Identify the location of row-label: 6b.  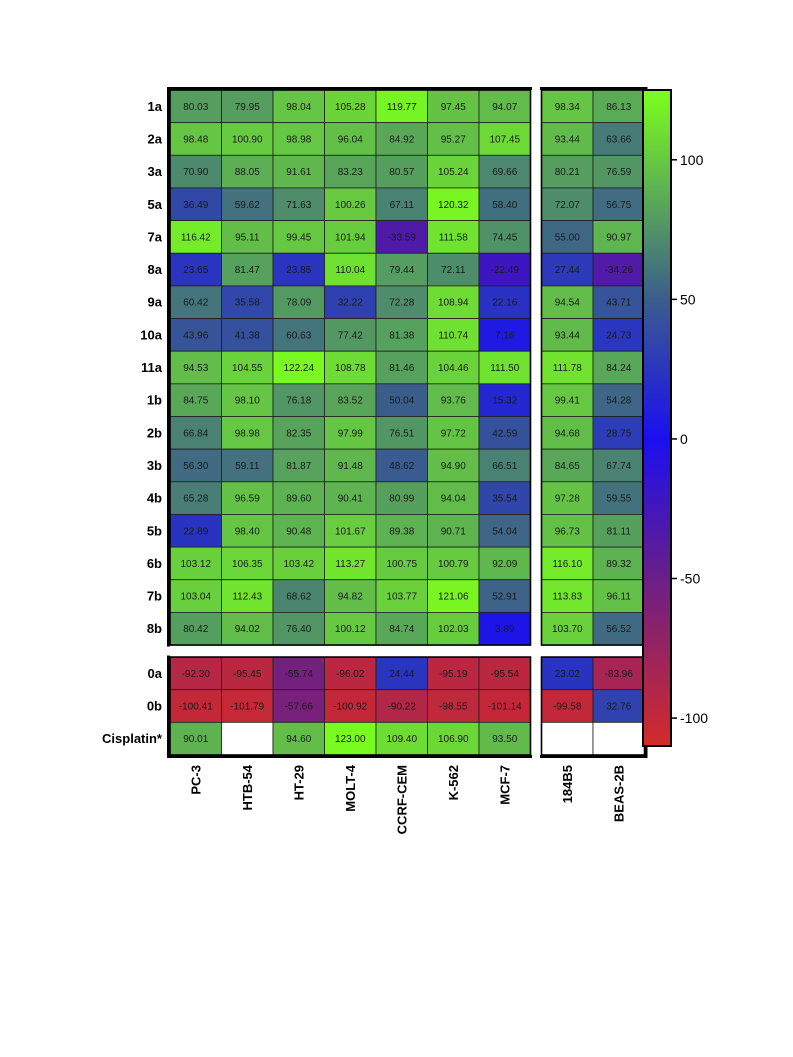
(154, 563).